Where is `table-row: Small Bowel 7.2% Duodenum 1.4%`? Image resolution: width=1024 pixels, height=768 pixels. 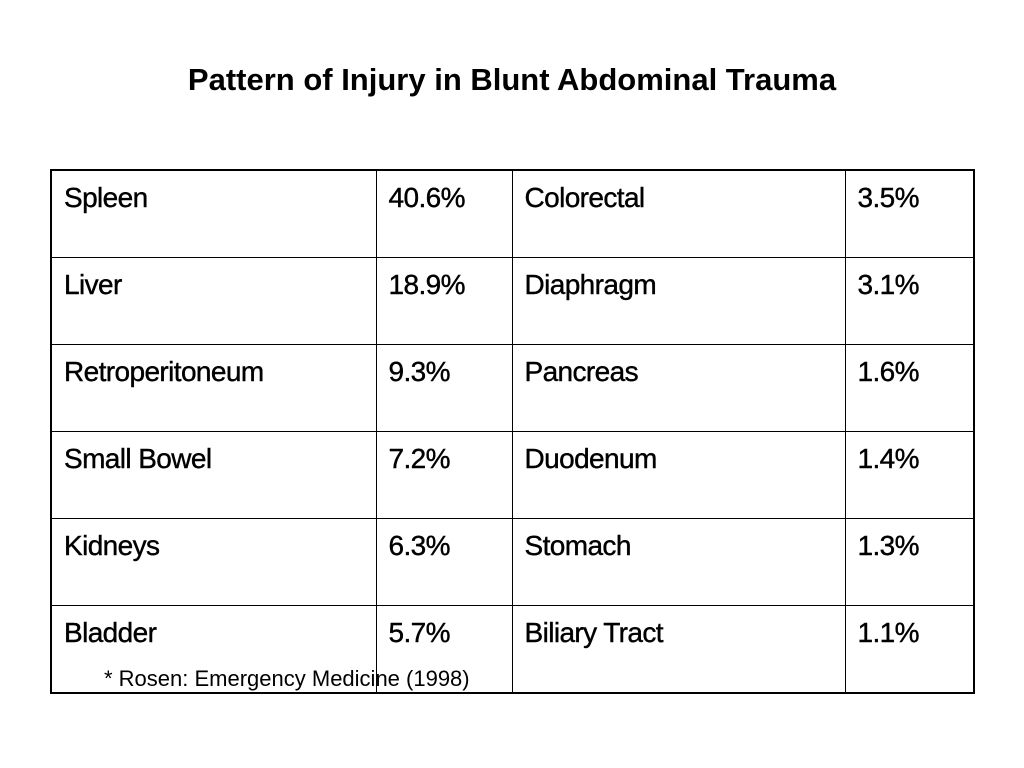
table-row: Small Bowel 7.2% Duodenum 1.4% is located at coordinates (512, 475).